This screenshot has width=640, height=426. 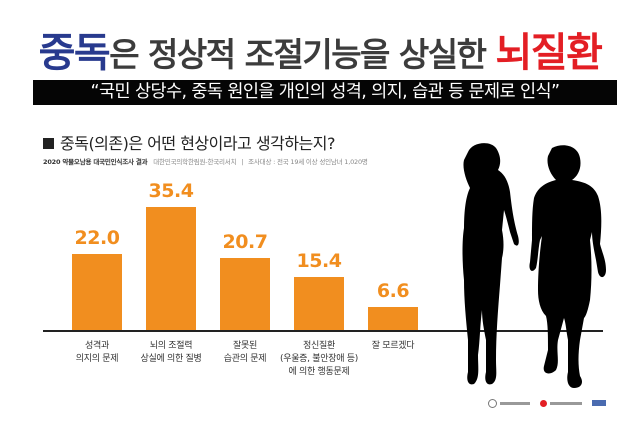 I want to click on square-bullet-icon, so click(x=48, y=143).